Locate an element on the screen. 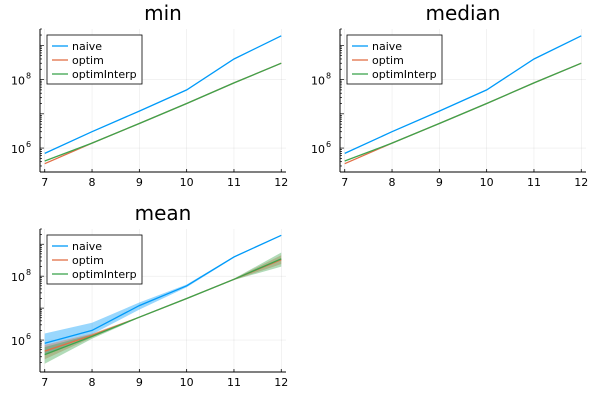  chart-title: mean is located at coordinates (163, 213).